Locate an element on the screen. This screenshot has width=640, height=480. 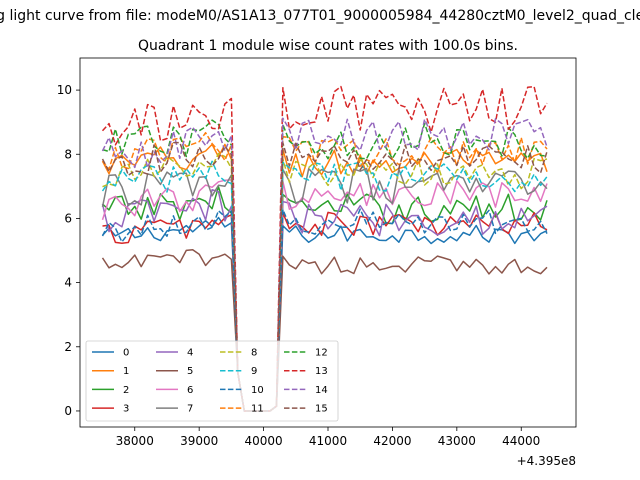
legend-label-4: 4 is located at coordinates (190, 353).